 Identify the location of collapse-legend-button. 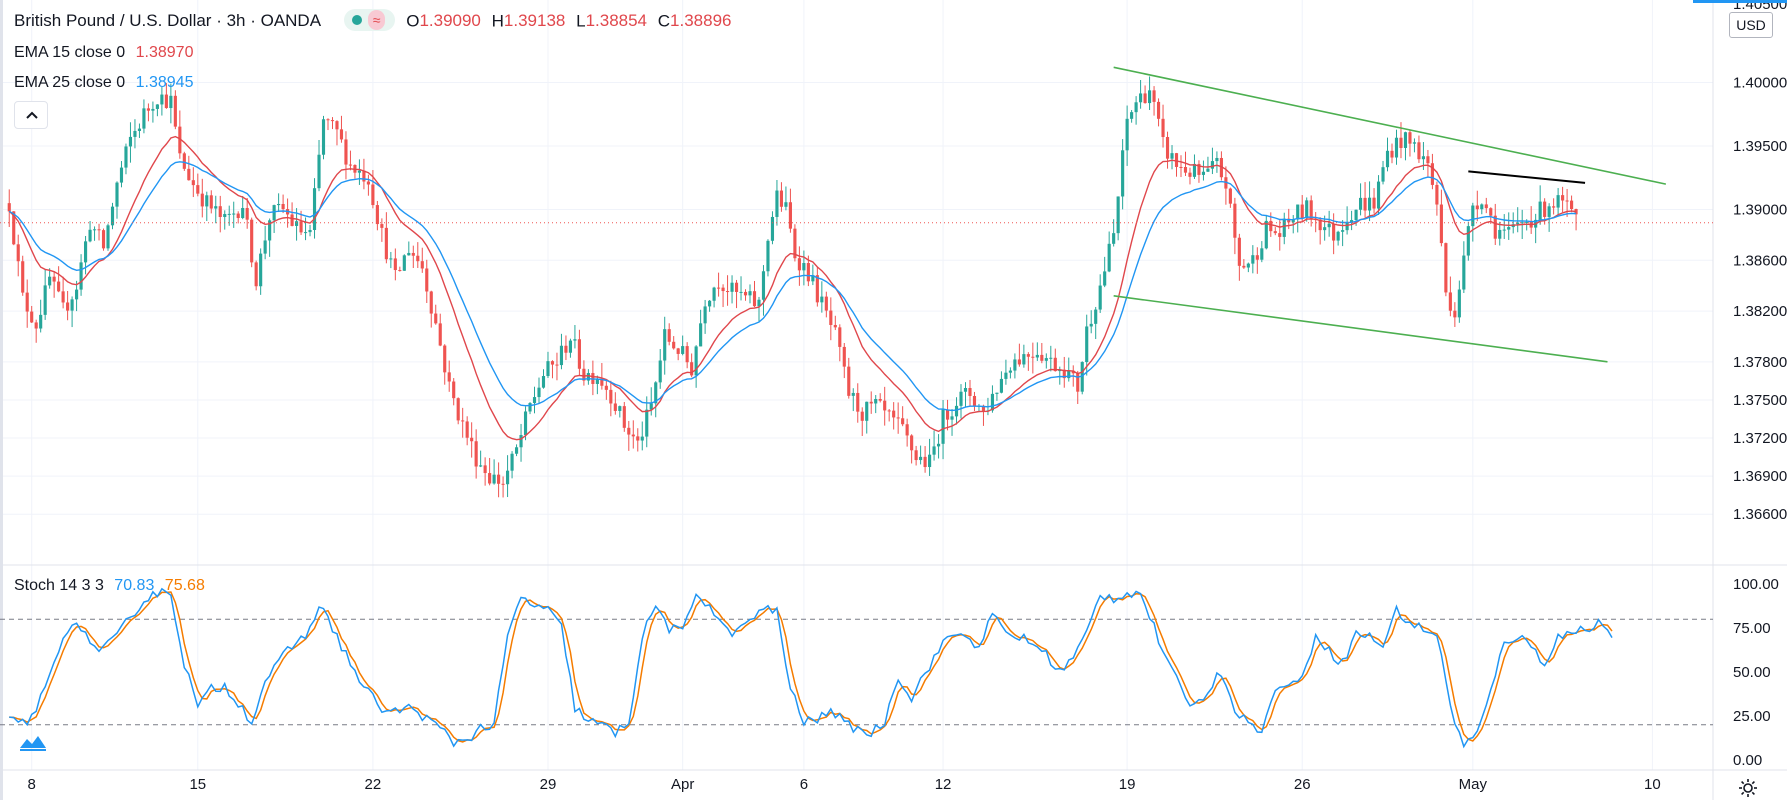
(31, 115).